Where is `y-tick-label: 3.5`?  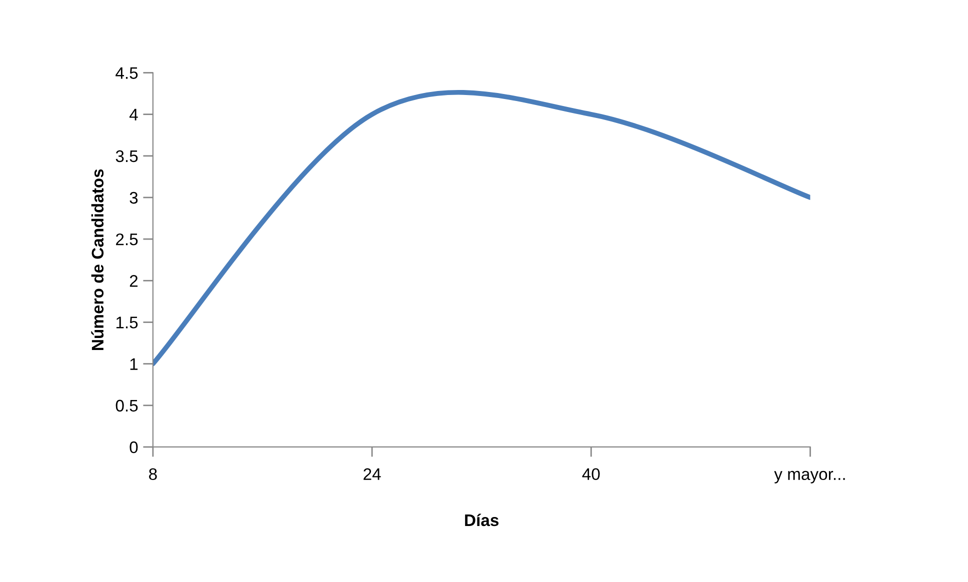 y-tick-label: 3.5 is located at coordinates (127, 156).